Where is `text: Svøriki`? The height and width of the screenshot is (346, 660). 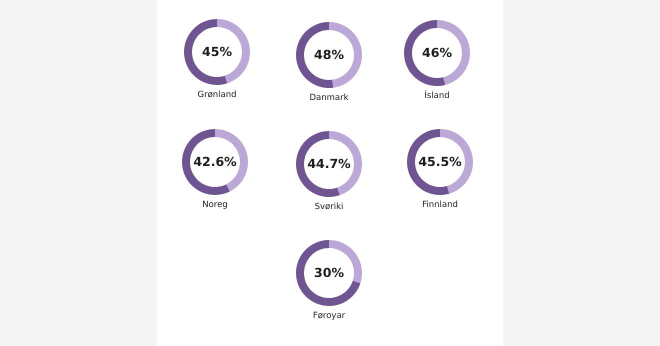 text: Svøriki is located at coordinates (329, 207).